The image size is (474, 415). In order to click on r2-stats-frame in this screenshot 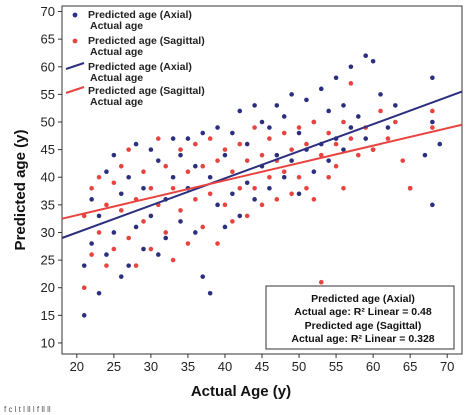, I will do `click(360, 317)`.